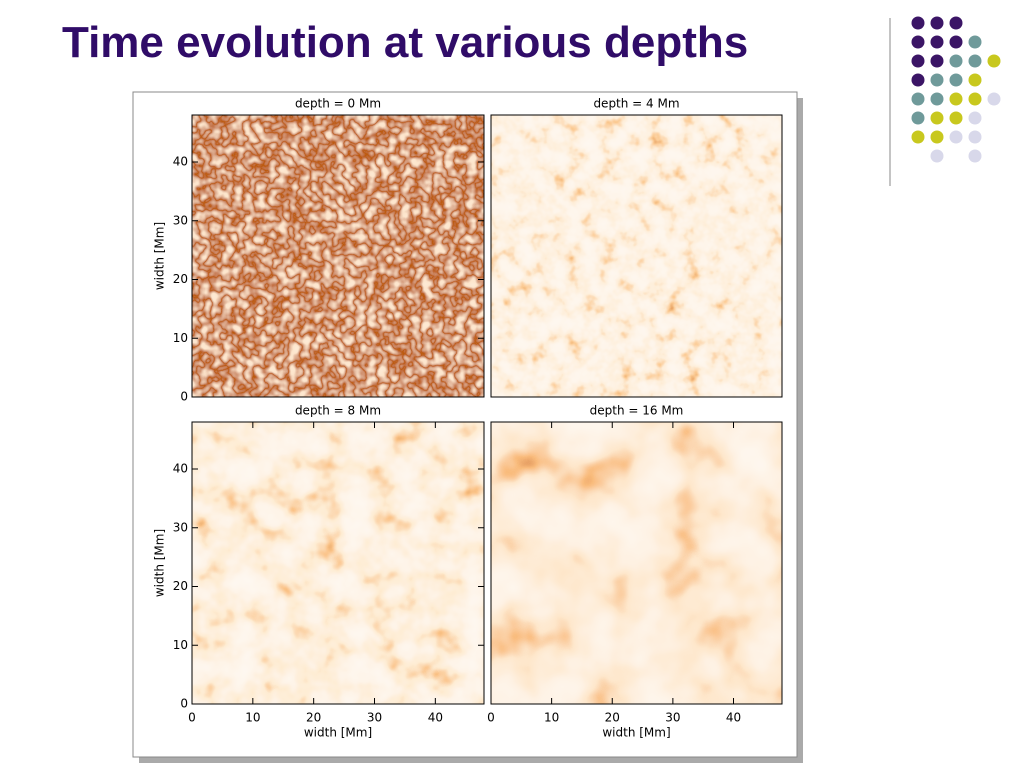 The image size is (1024, 768). I want to click on slide-title: Time evolution at various depths, so click(405, 42).